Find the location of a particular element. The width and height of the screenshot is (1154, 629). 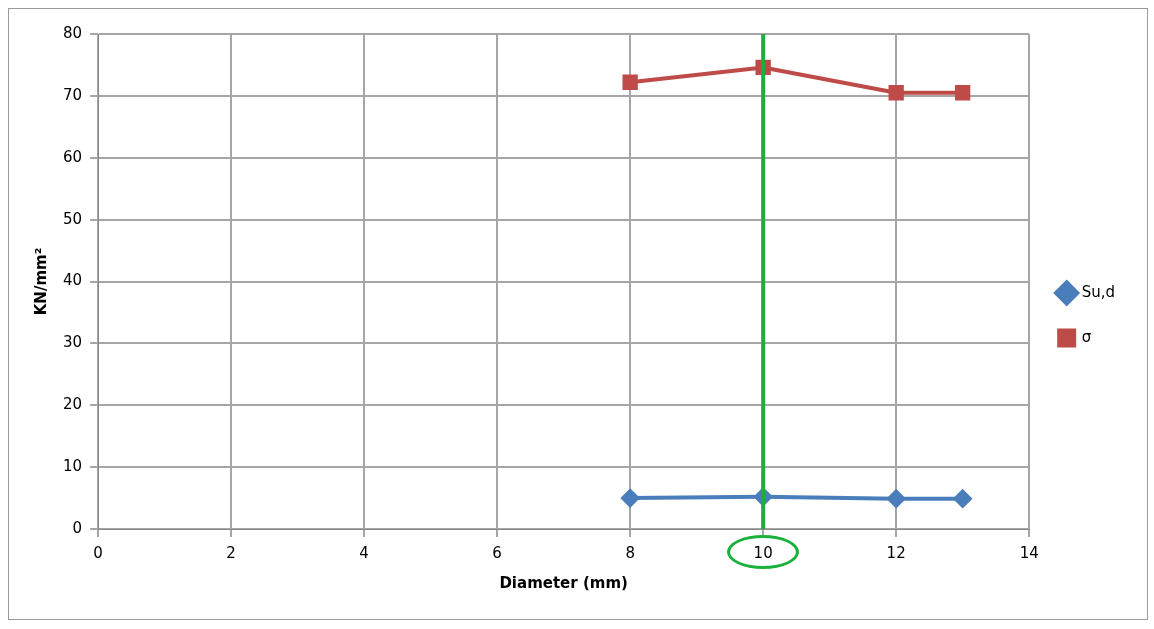

x-tick-label: 6 is located at coordinates (497, 552).